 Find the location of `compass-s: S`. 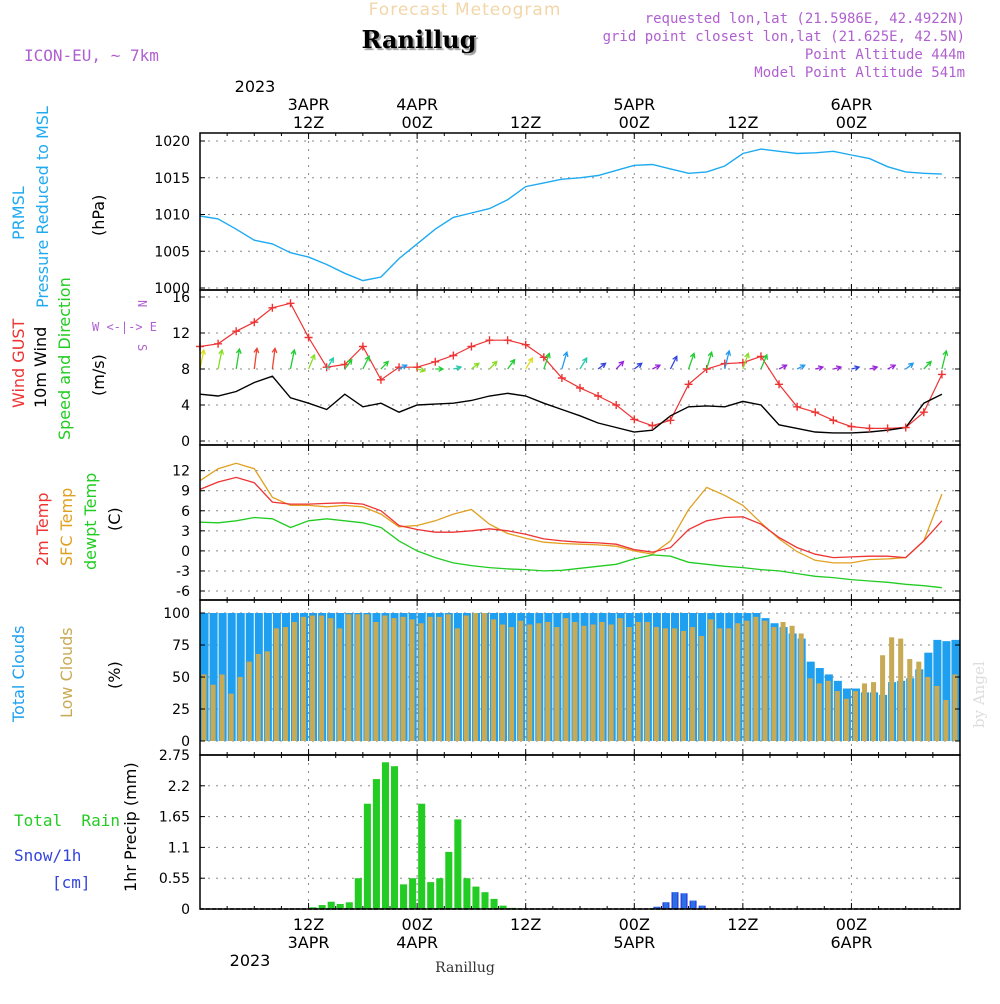

compass-s: S is located at coordinates (142, 347).